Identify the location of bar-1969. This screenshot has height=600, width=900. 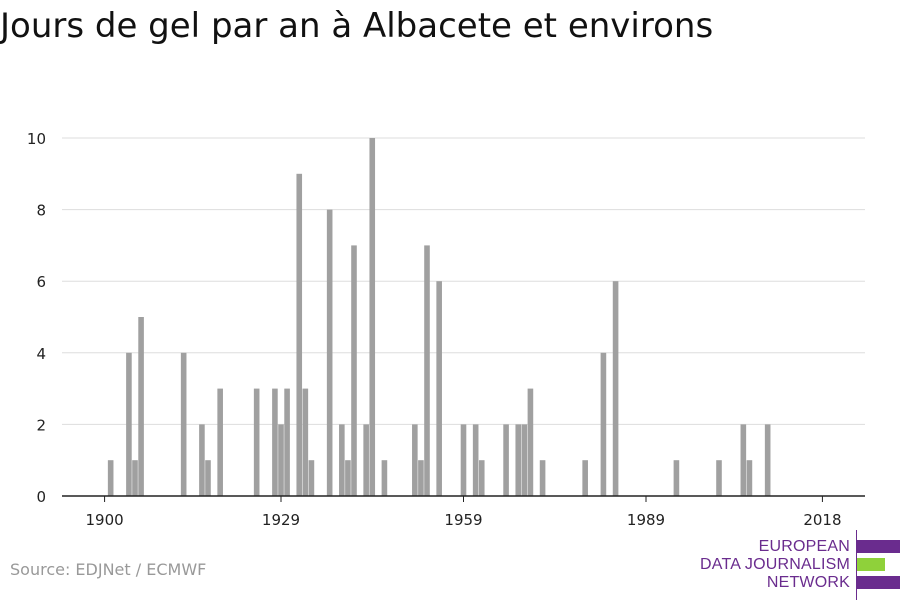
(524, 460).